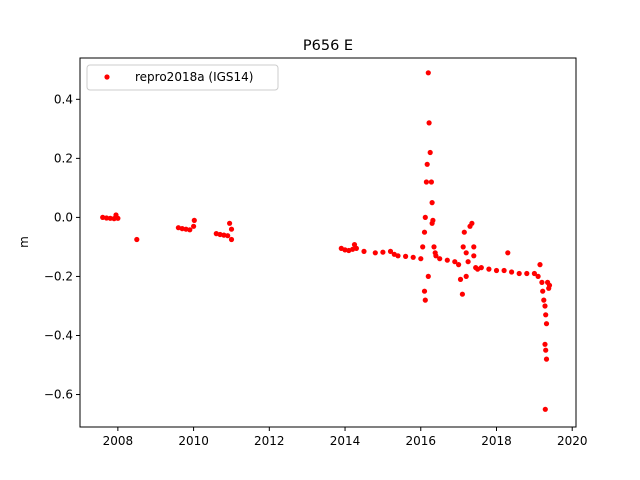 This screenshot has width=640, height=480. I want to click on x-tick-label: 2012, so click(269, 441).